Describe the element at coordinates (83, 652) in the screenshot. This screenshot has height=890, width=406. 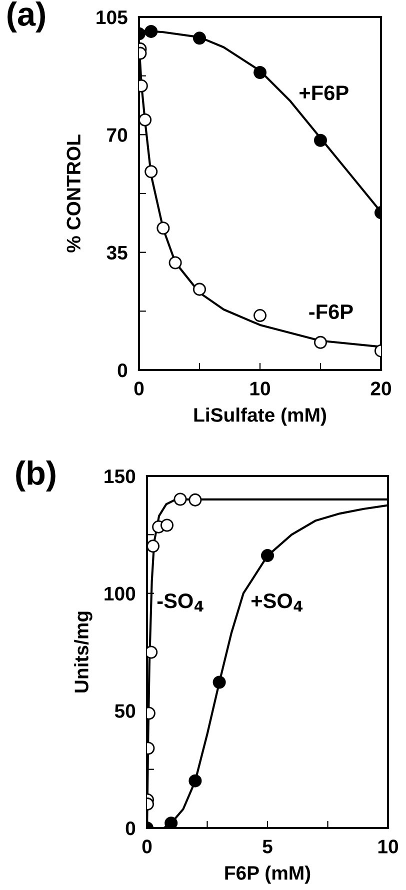
I see `y-axis-title: Units/mg` at that location.